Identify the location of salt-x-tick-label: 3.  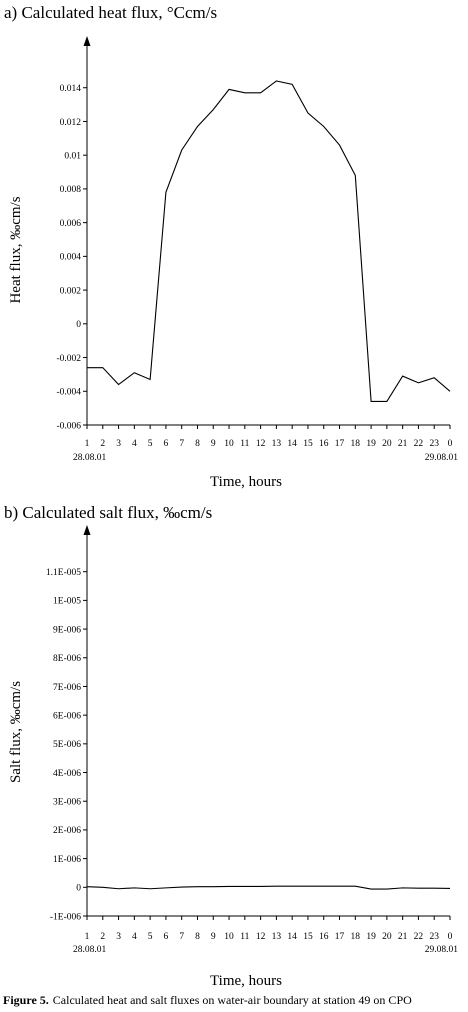
(118, 937).